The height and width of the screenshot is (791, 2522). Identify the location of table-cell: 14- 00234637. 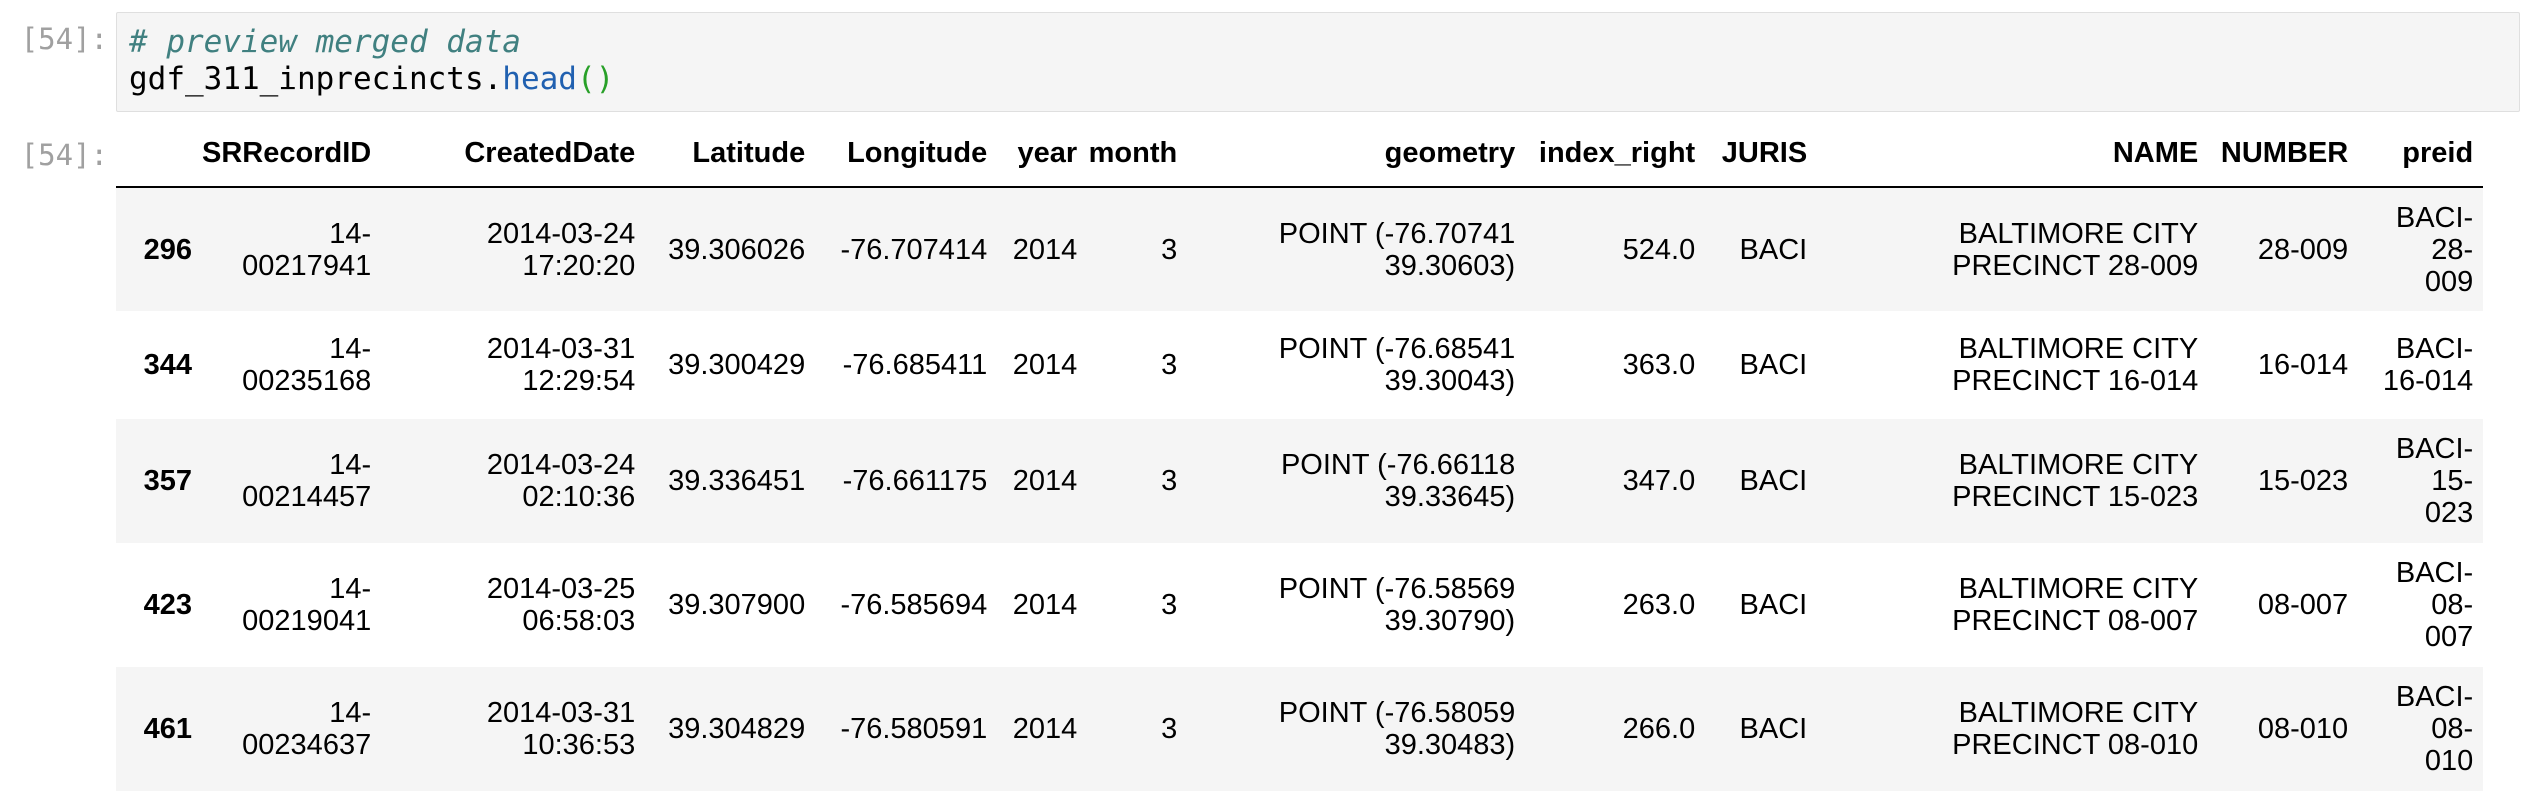
(291, 729).